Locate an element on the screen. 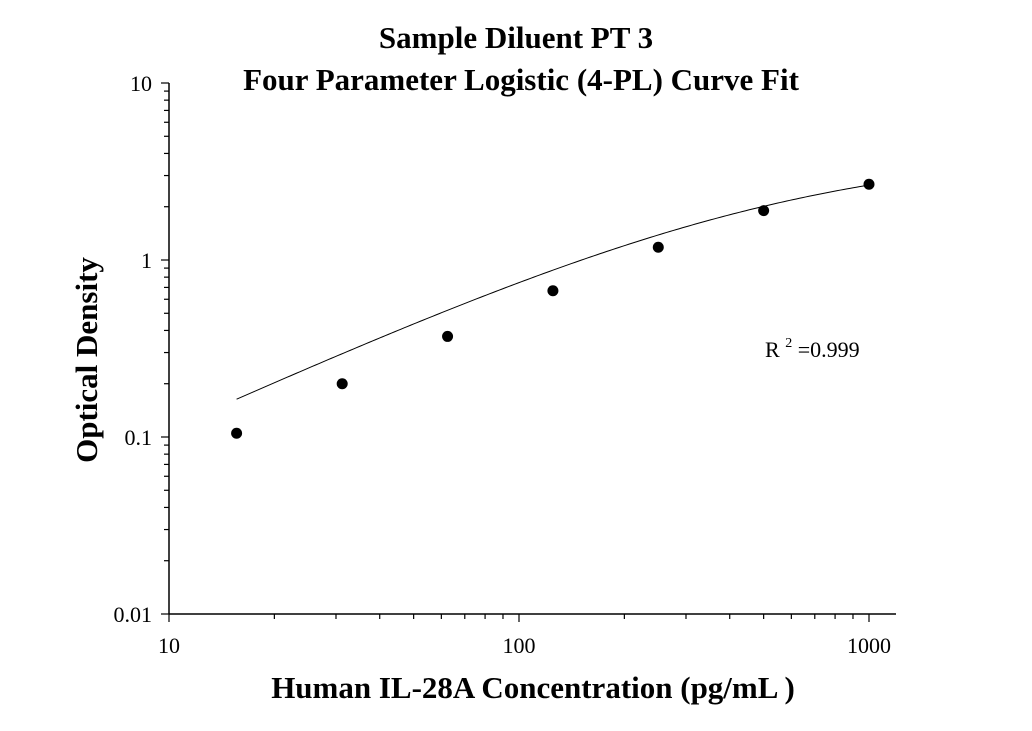  r-squared-superscript: 2 is located at coordinates (788, 343).